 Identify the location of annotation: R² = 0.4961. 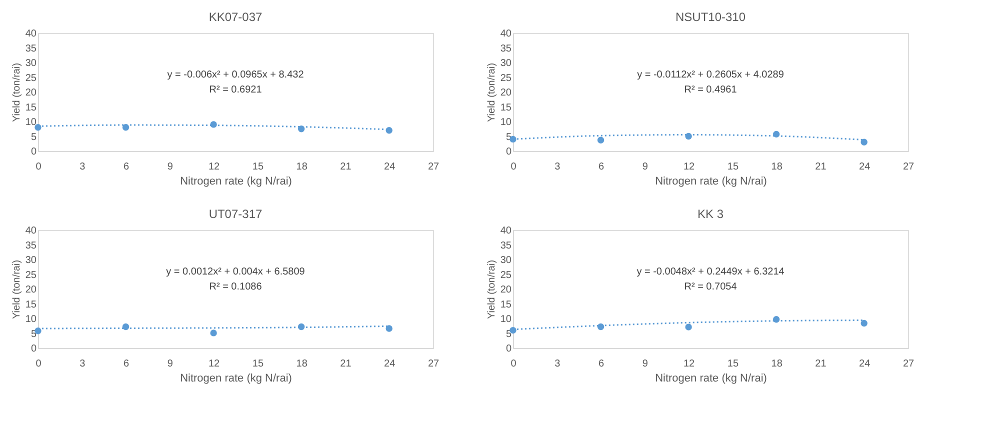
(711, 90).